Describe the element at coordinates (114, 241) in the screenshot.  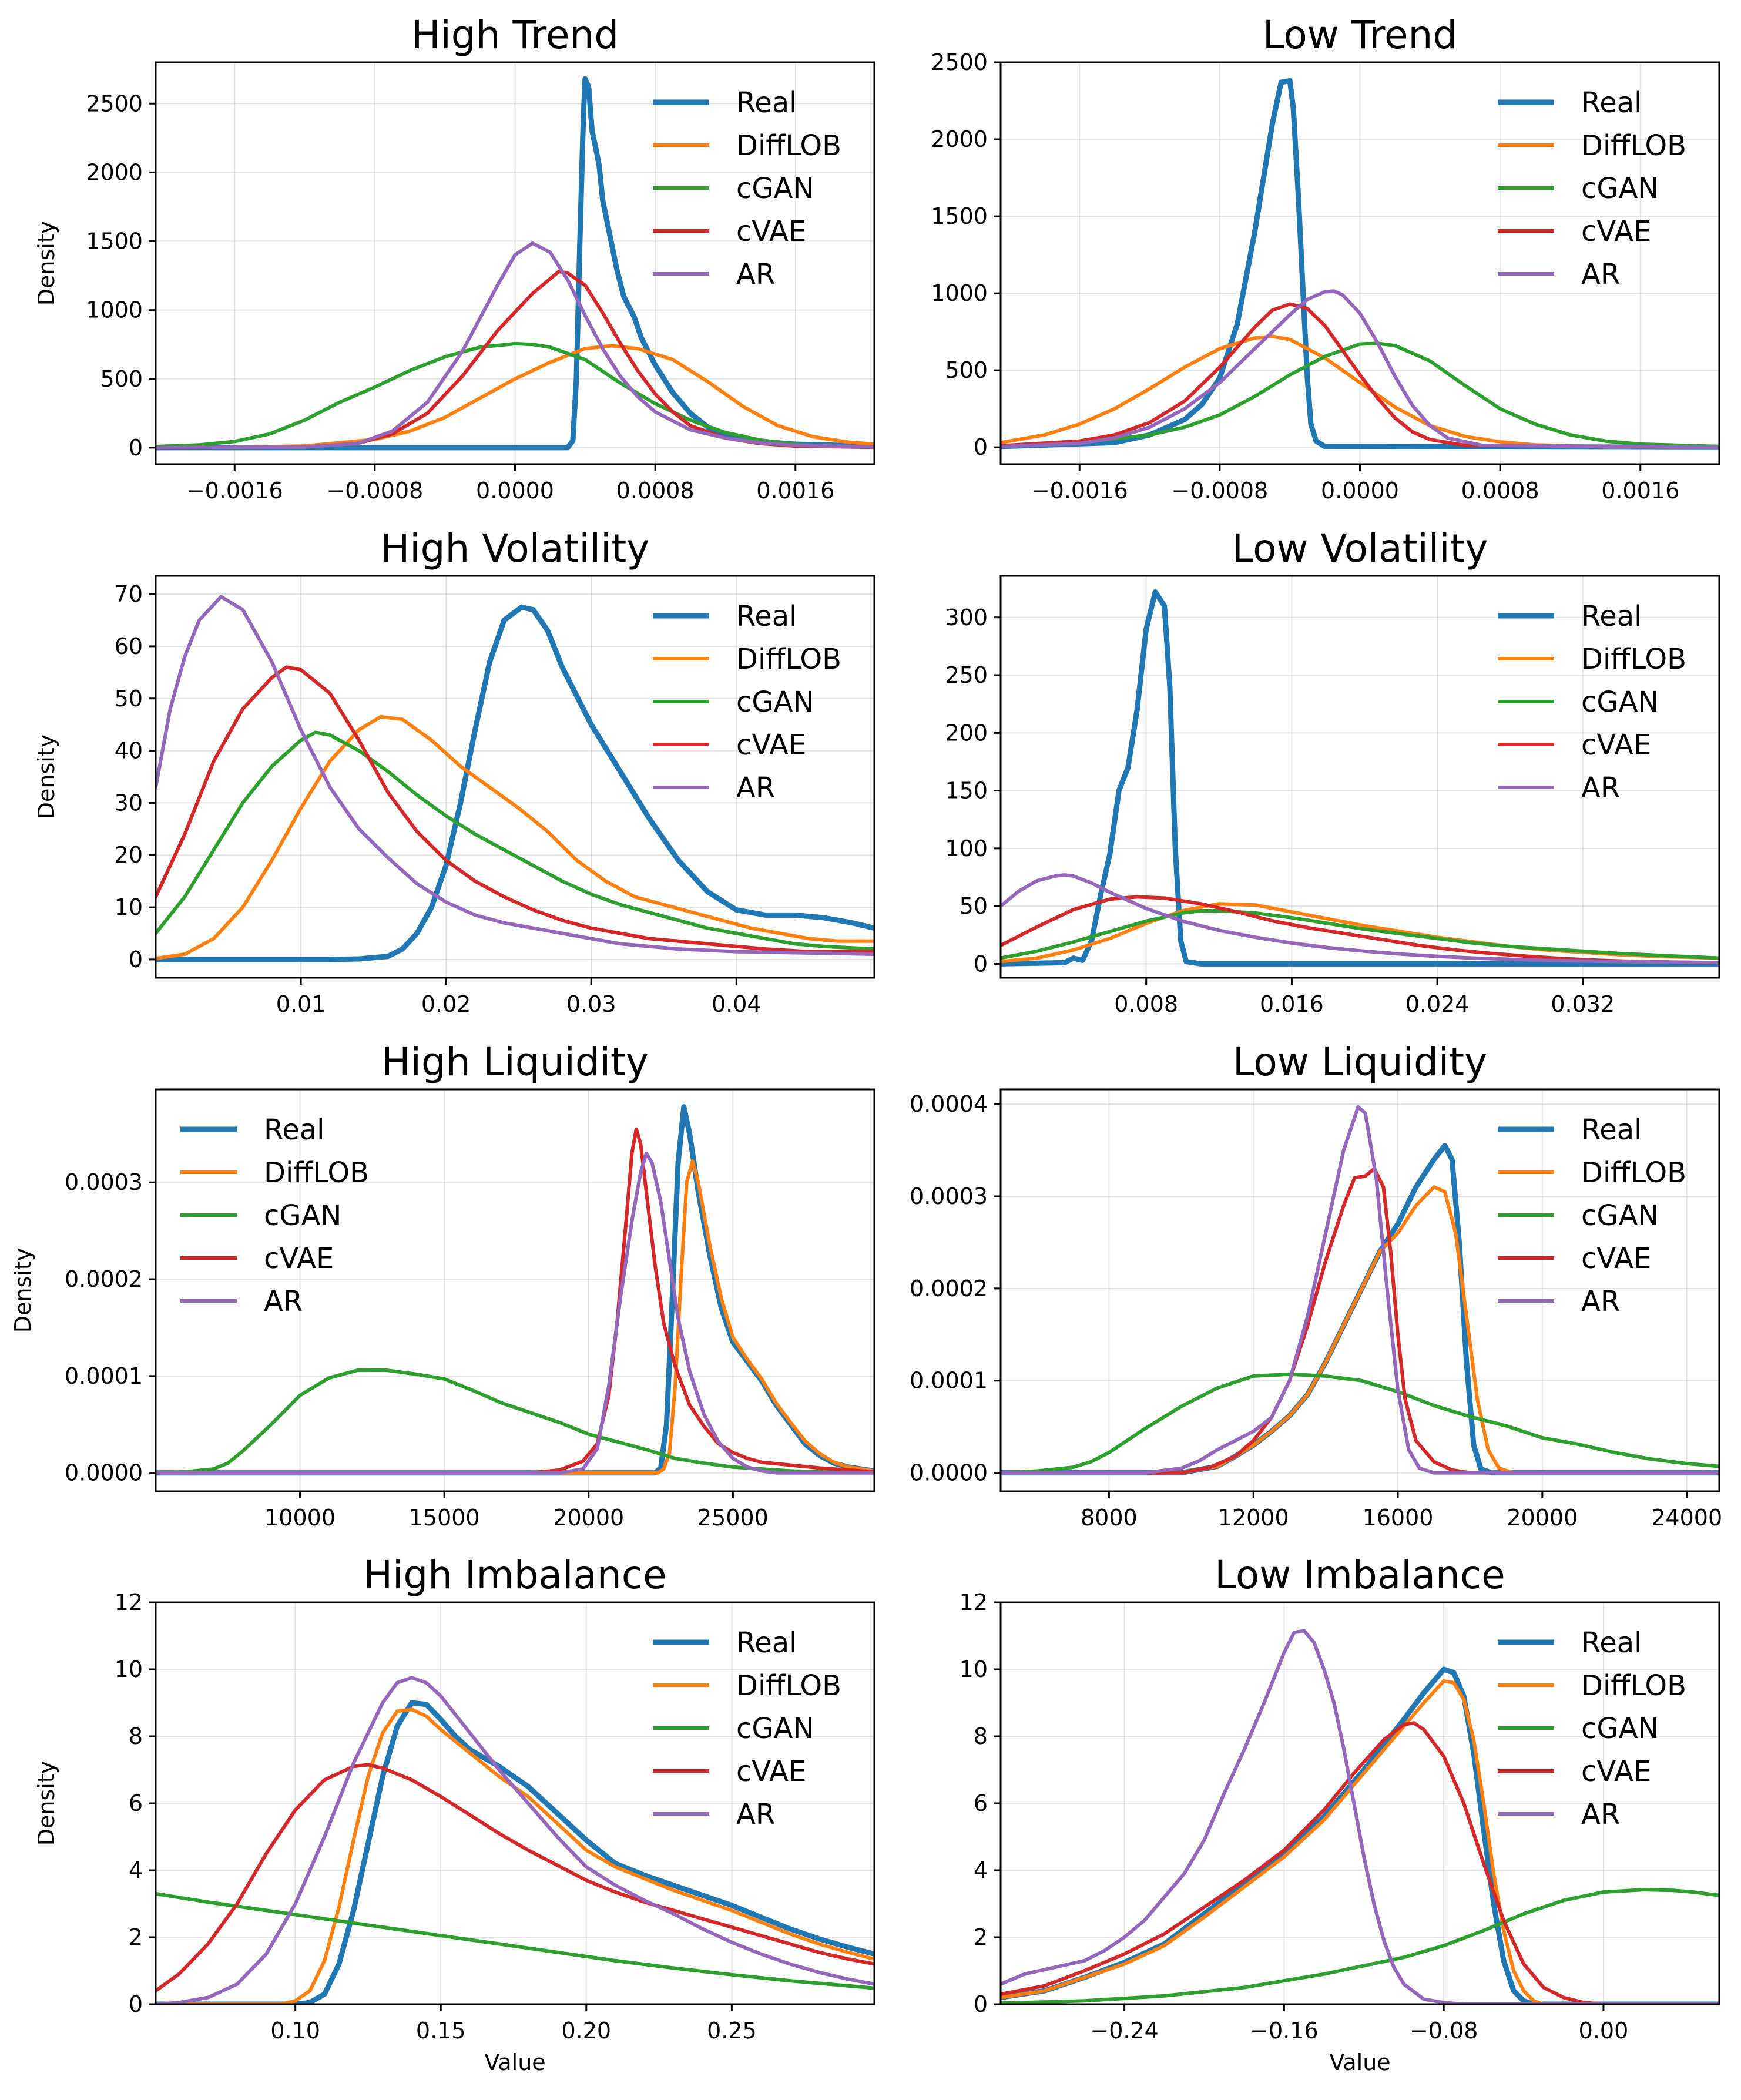
I see `y-tick-label: 1500` at that location.